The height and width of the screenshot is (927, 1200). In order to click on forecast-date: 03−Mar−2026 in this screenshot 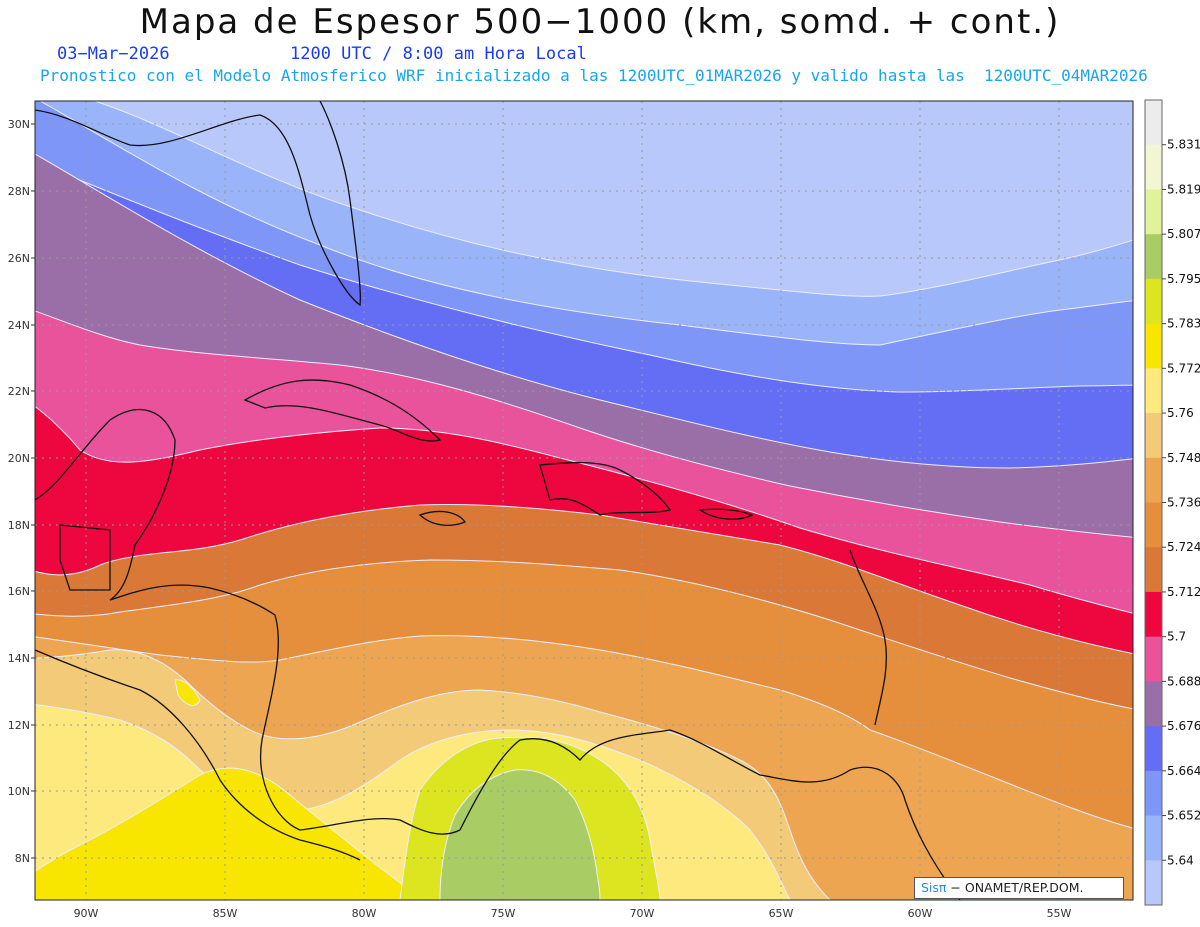, I will do `click(113, 54)`.